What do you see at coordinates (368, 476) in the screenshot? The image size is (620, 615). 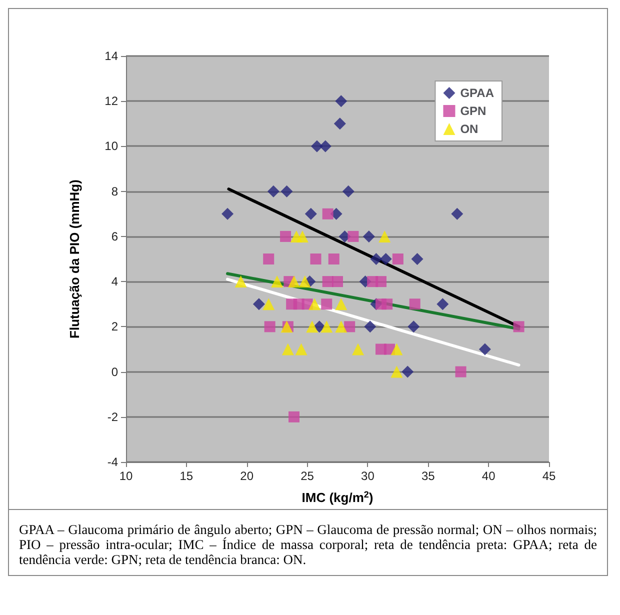 I see `x-tick-label: 30` at bounding box center [368, 476].